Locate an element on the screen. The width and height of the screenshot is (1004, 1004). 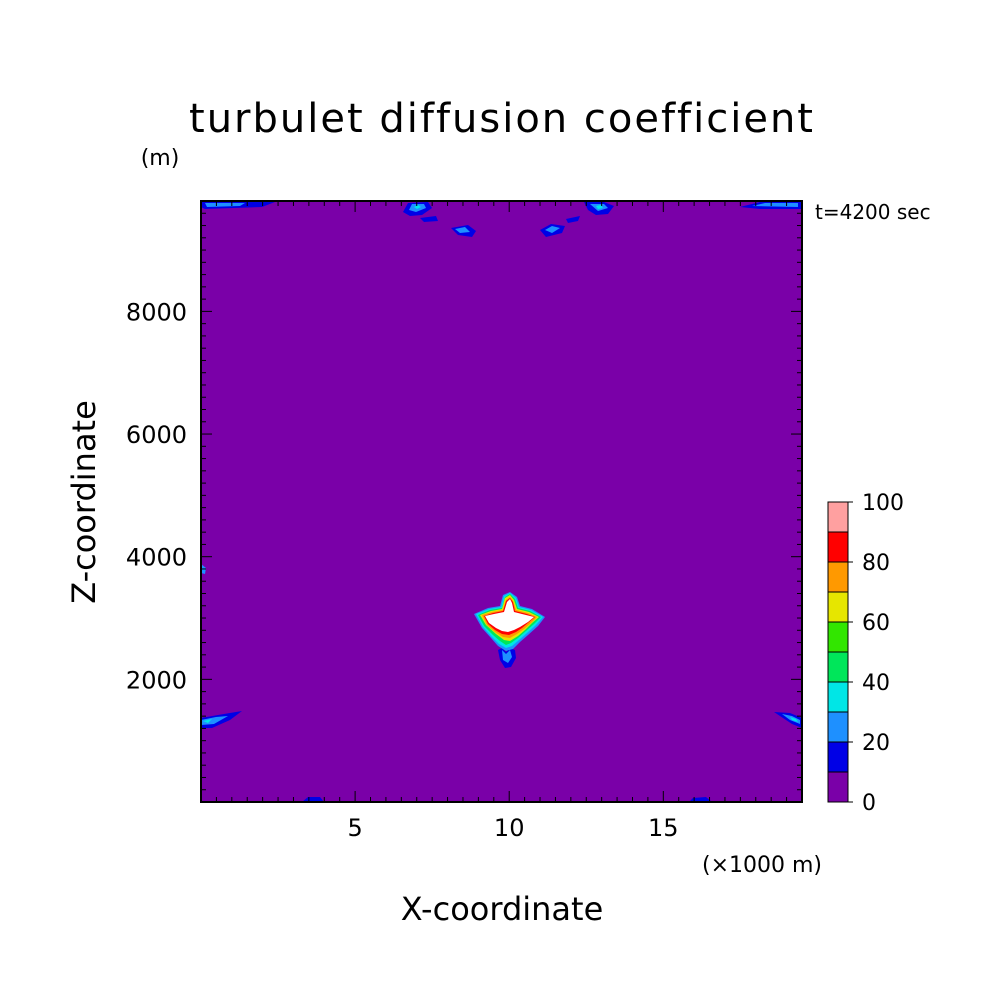
y-axis-label: Z-coordinate is located at coordinates (84, 502).